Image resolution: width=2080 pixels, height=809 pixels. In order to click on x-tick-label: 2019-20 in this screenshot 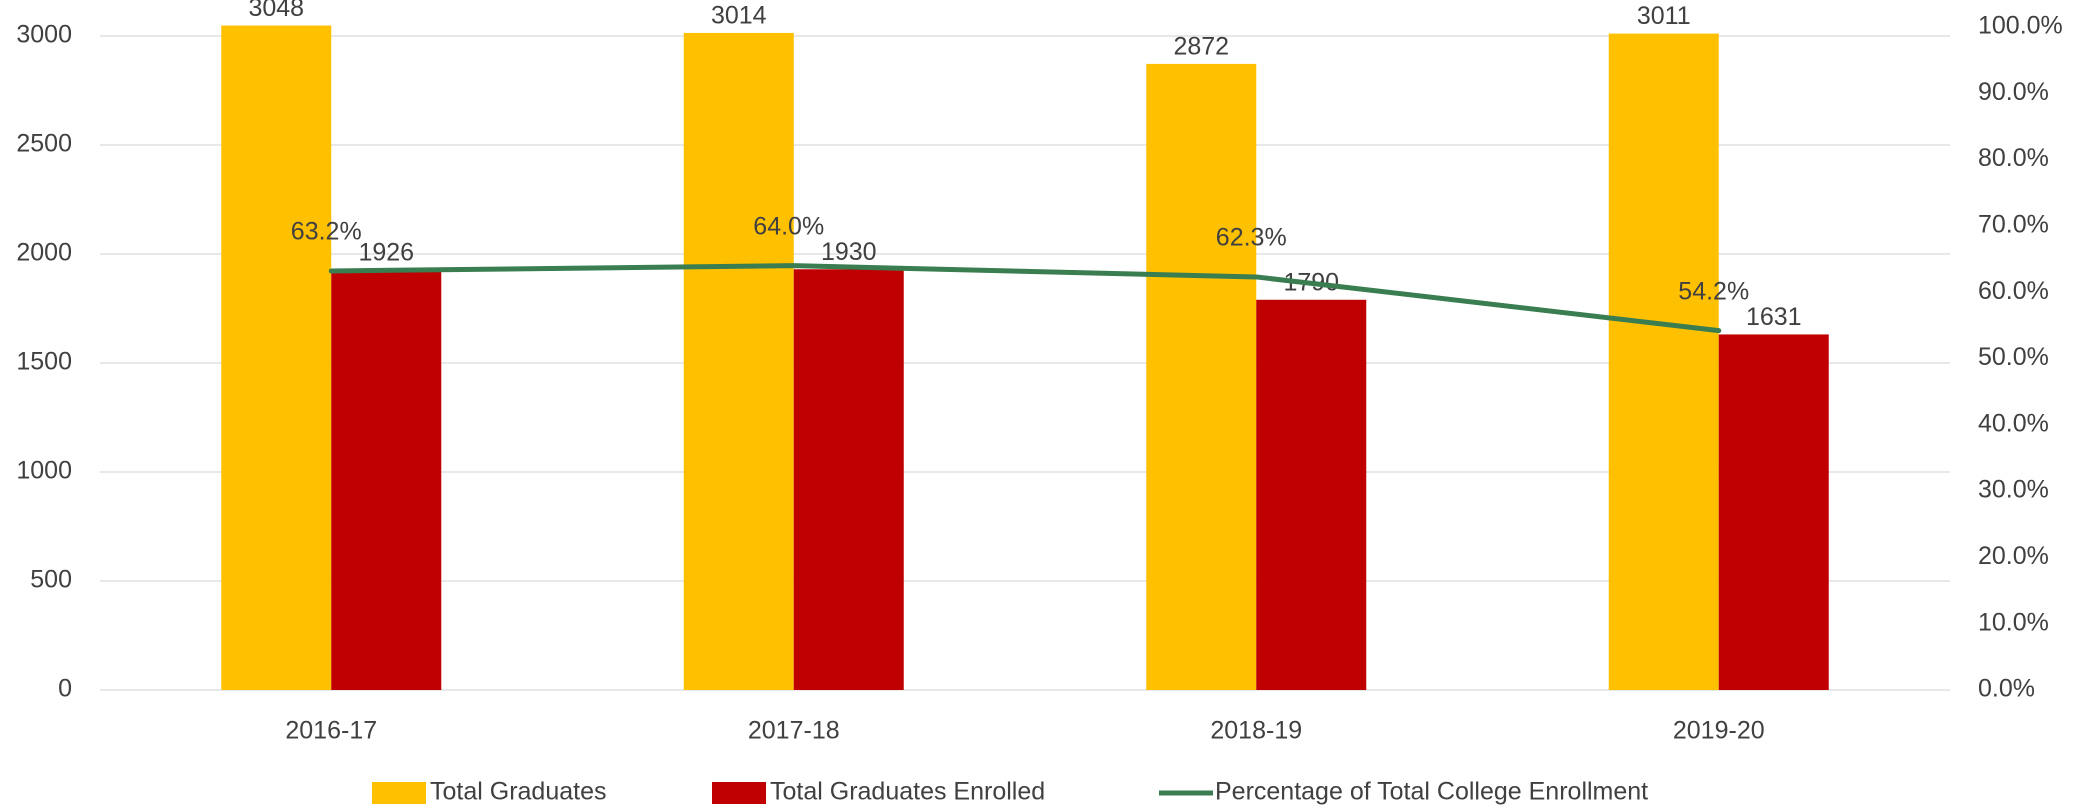, I will do `click(1719, 731)`.